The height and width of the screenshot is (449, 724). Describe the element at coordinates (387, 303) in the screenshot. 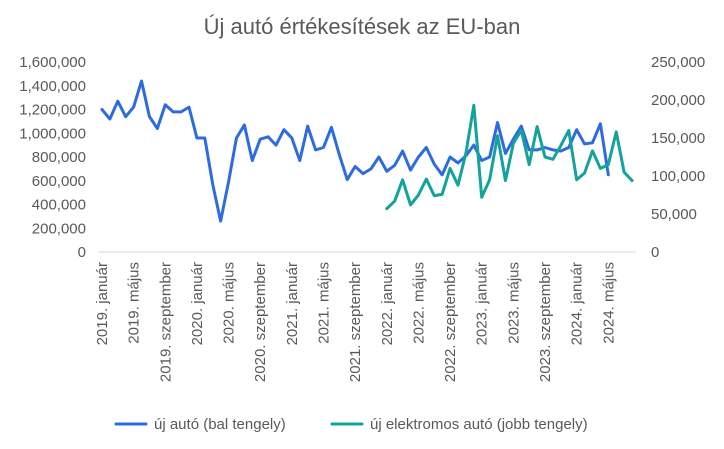

I see `x-tick-label: 2022. január` at that location.